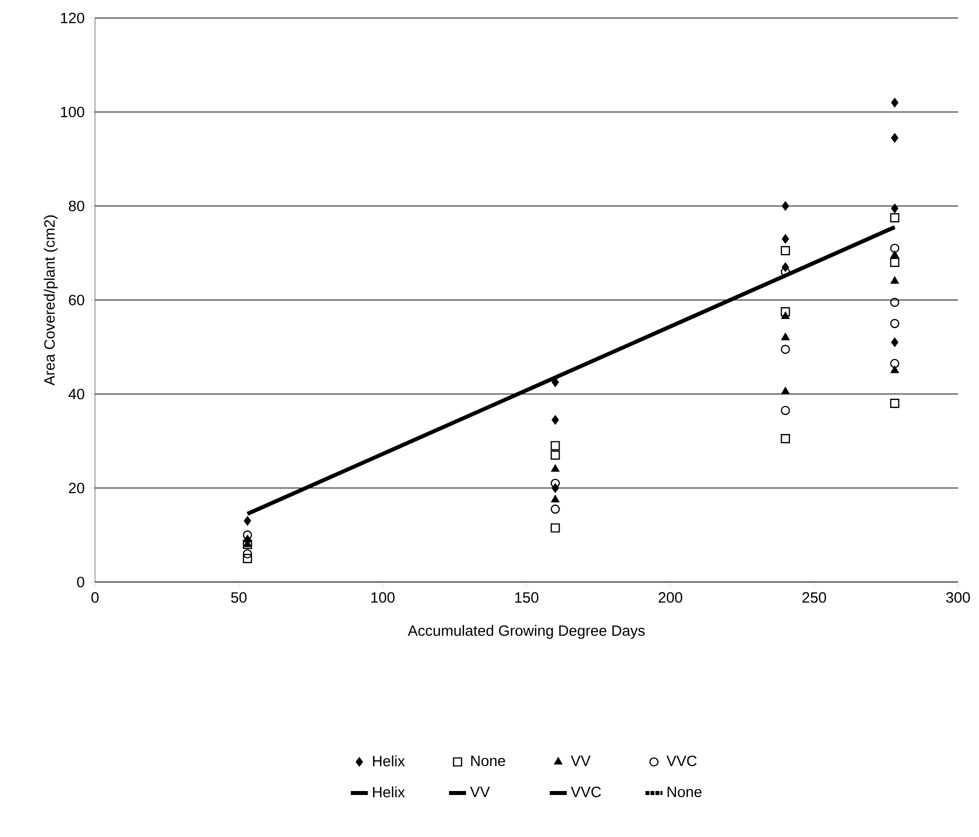 Image resolution: width=979 pixels, height=837 pixels. Describe the element at coordinates (958, 597) in the screenshot. I see `x-tick-label: 300` at that location.